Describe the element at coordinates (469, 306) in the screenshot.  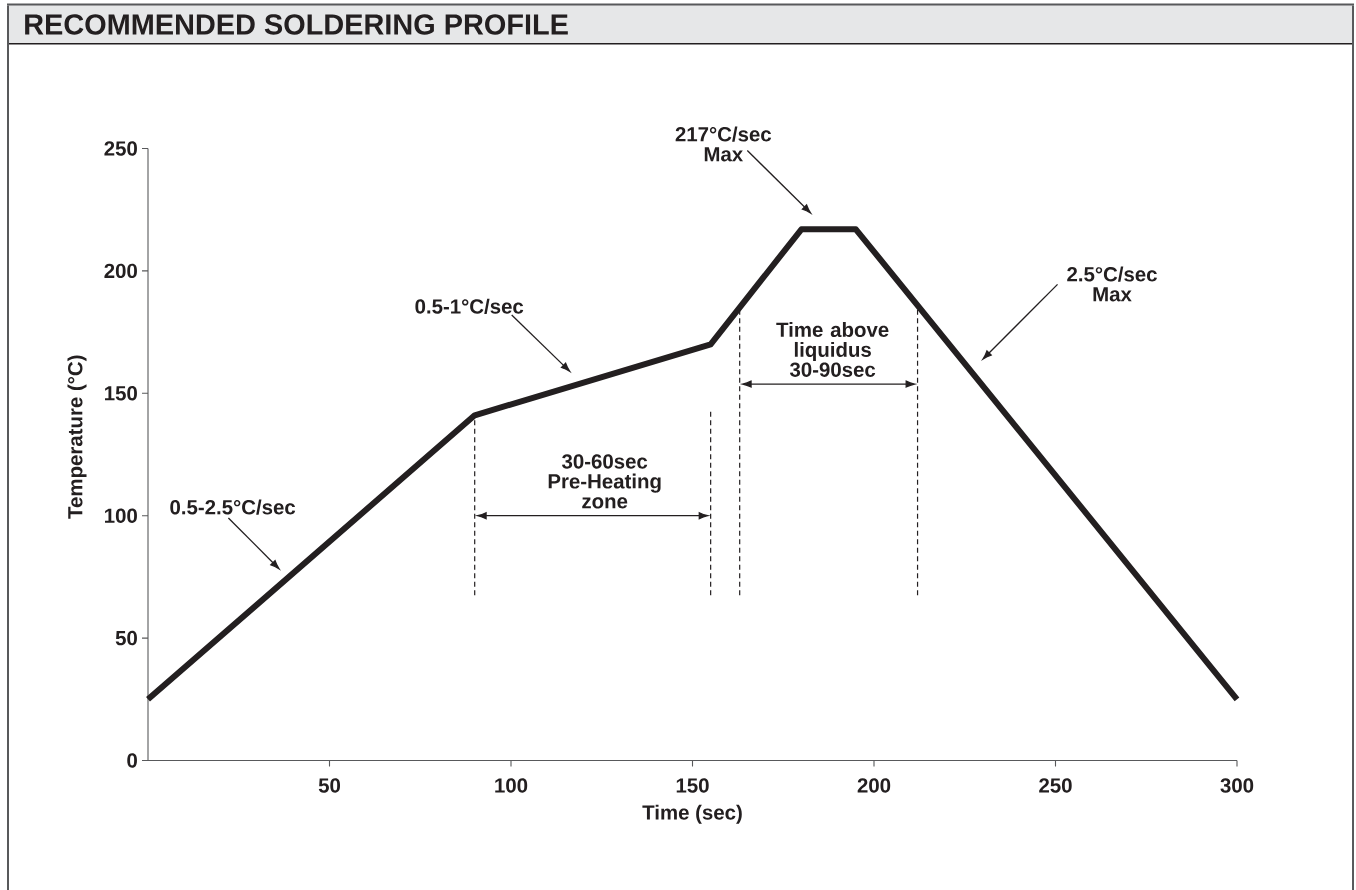
I see `annotation: 0.5-1°C/sec` at that location.